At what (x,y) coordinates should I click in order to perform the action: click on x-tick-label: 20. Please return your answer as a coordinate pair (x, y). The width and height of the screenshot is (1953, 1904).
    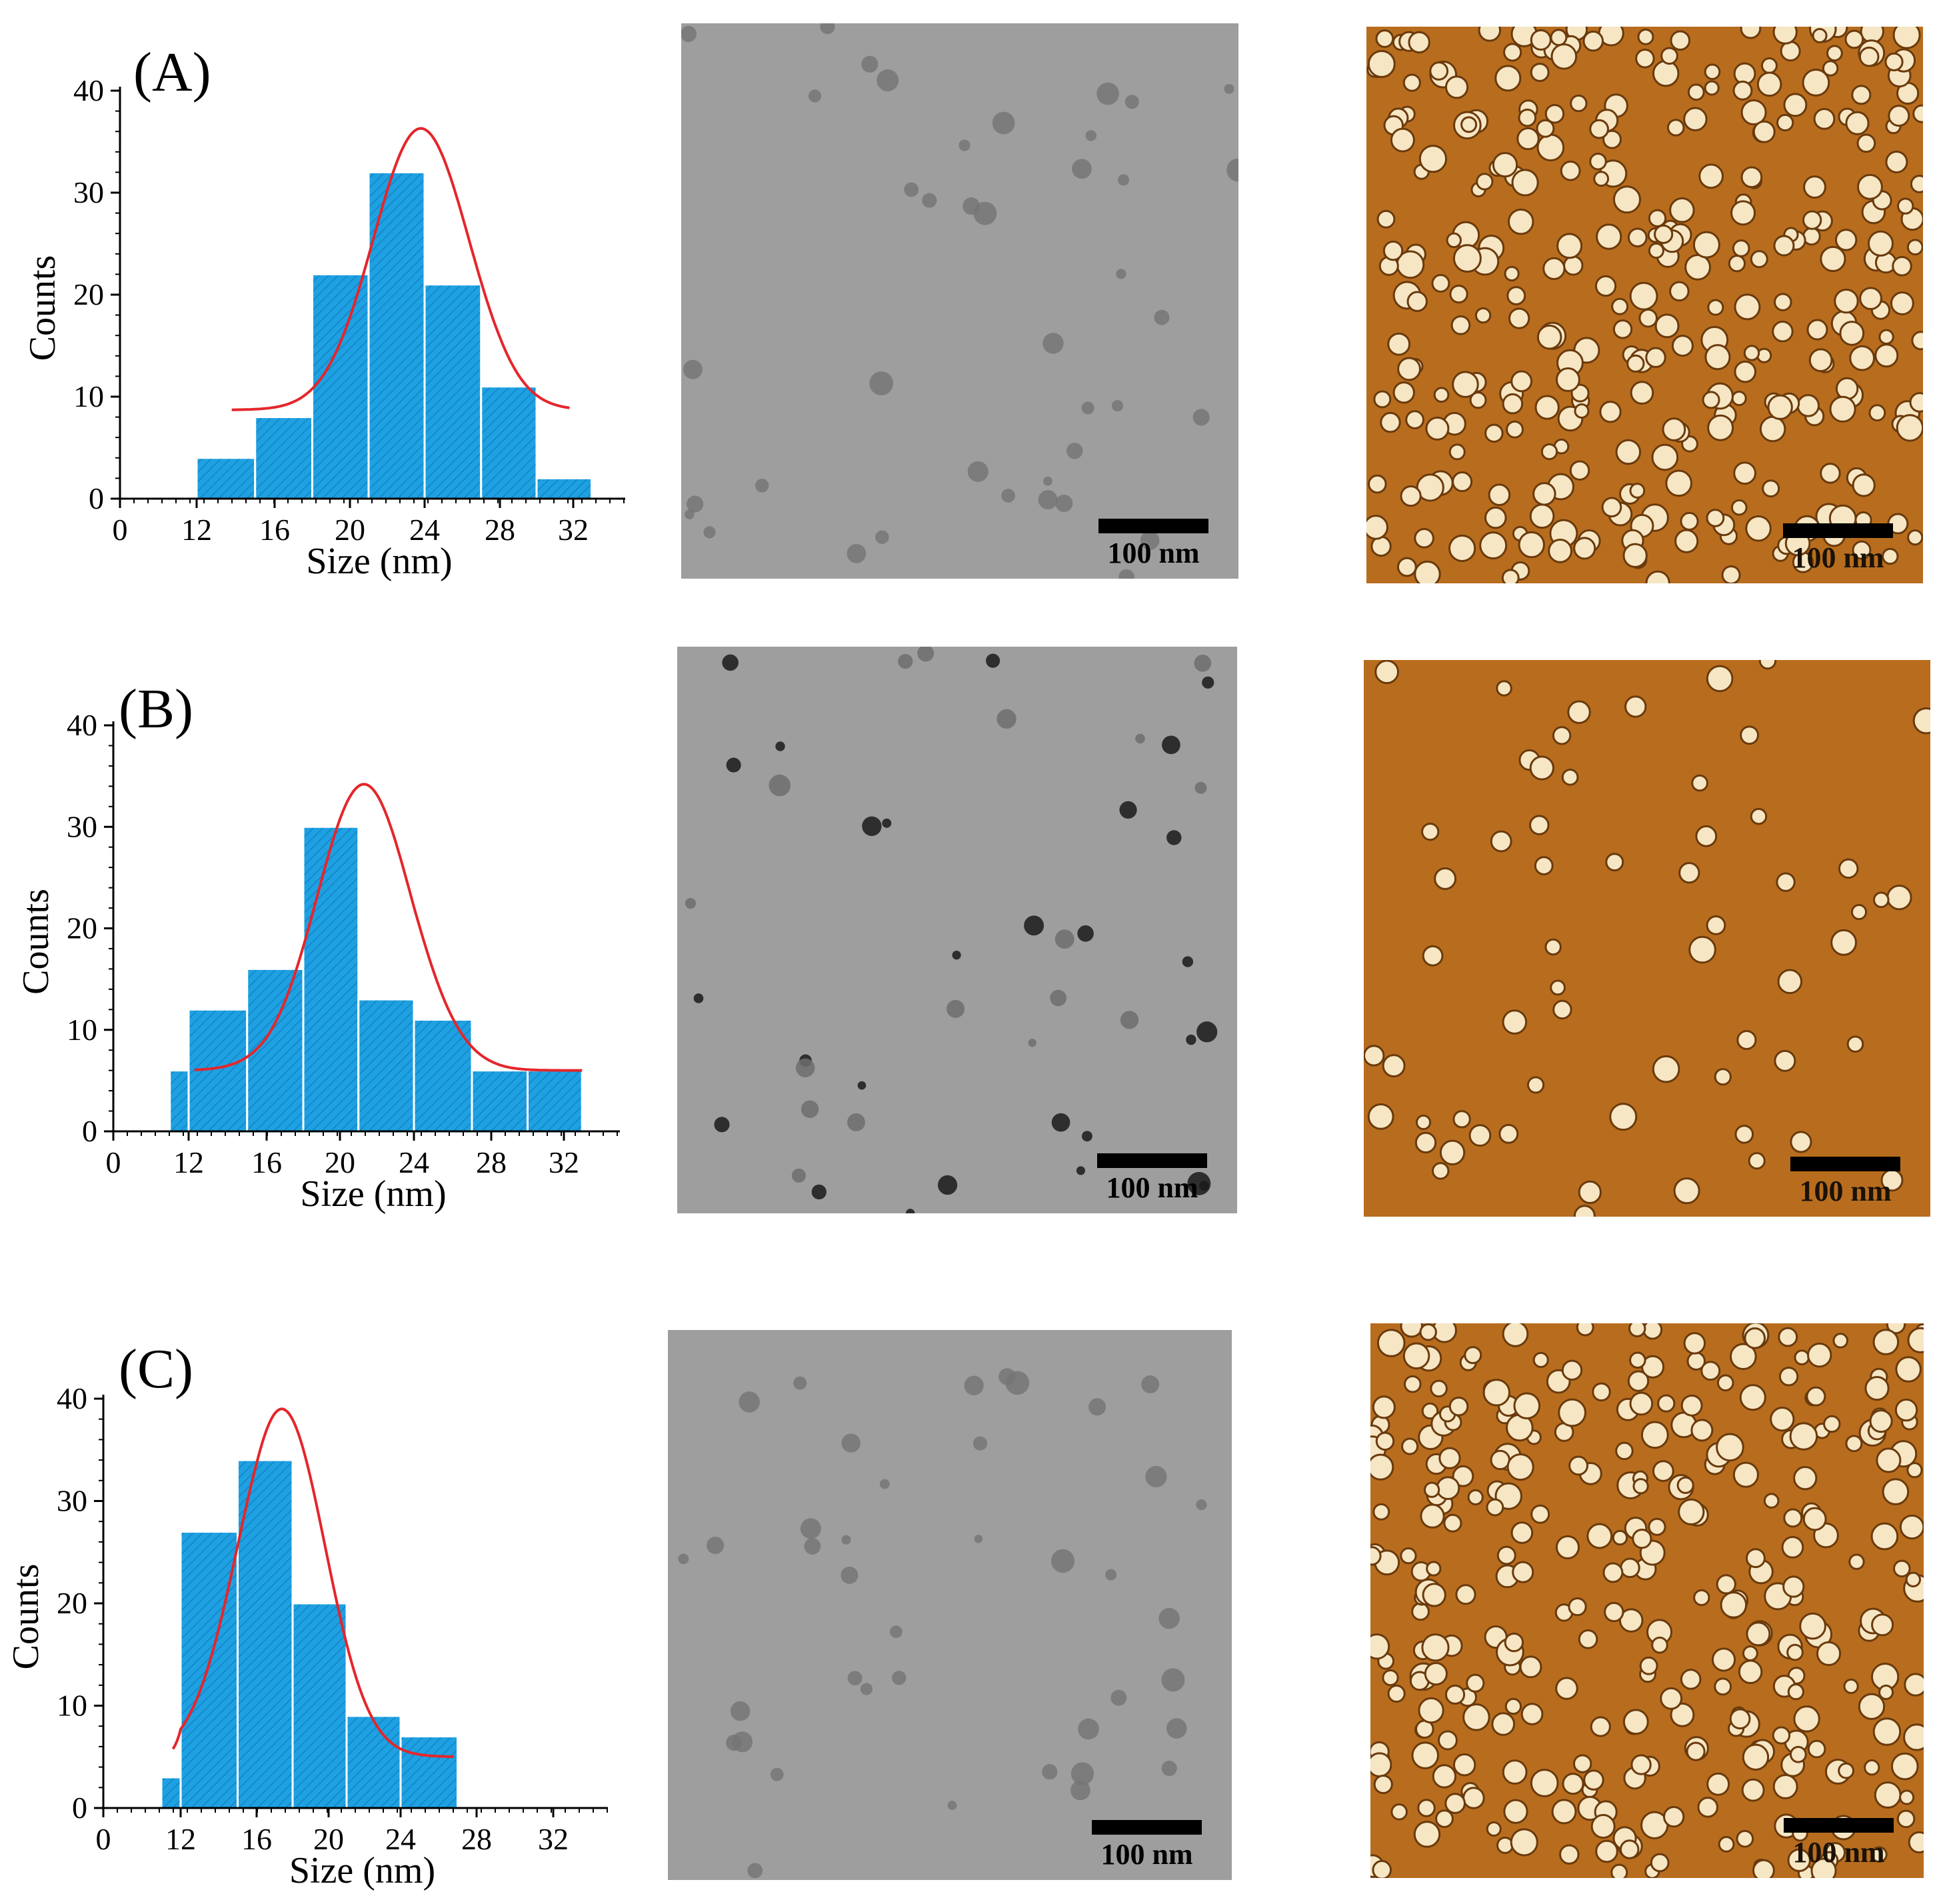
    Looking at the image, I should click on (350, 530).